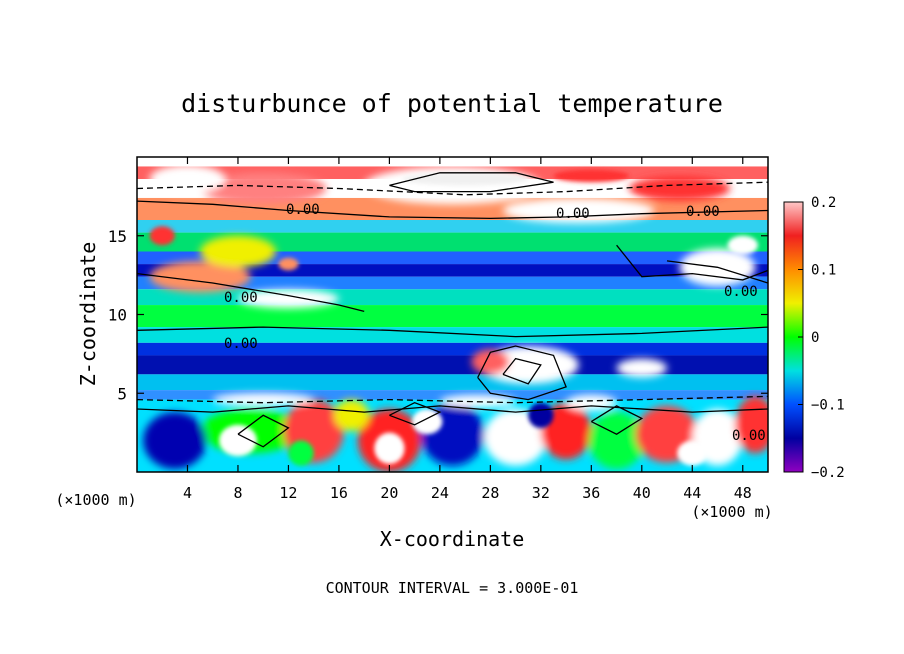  I want to click on colorbar-tick-label: 0, so click(815, 338).